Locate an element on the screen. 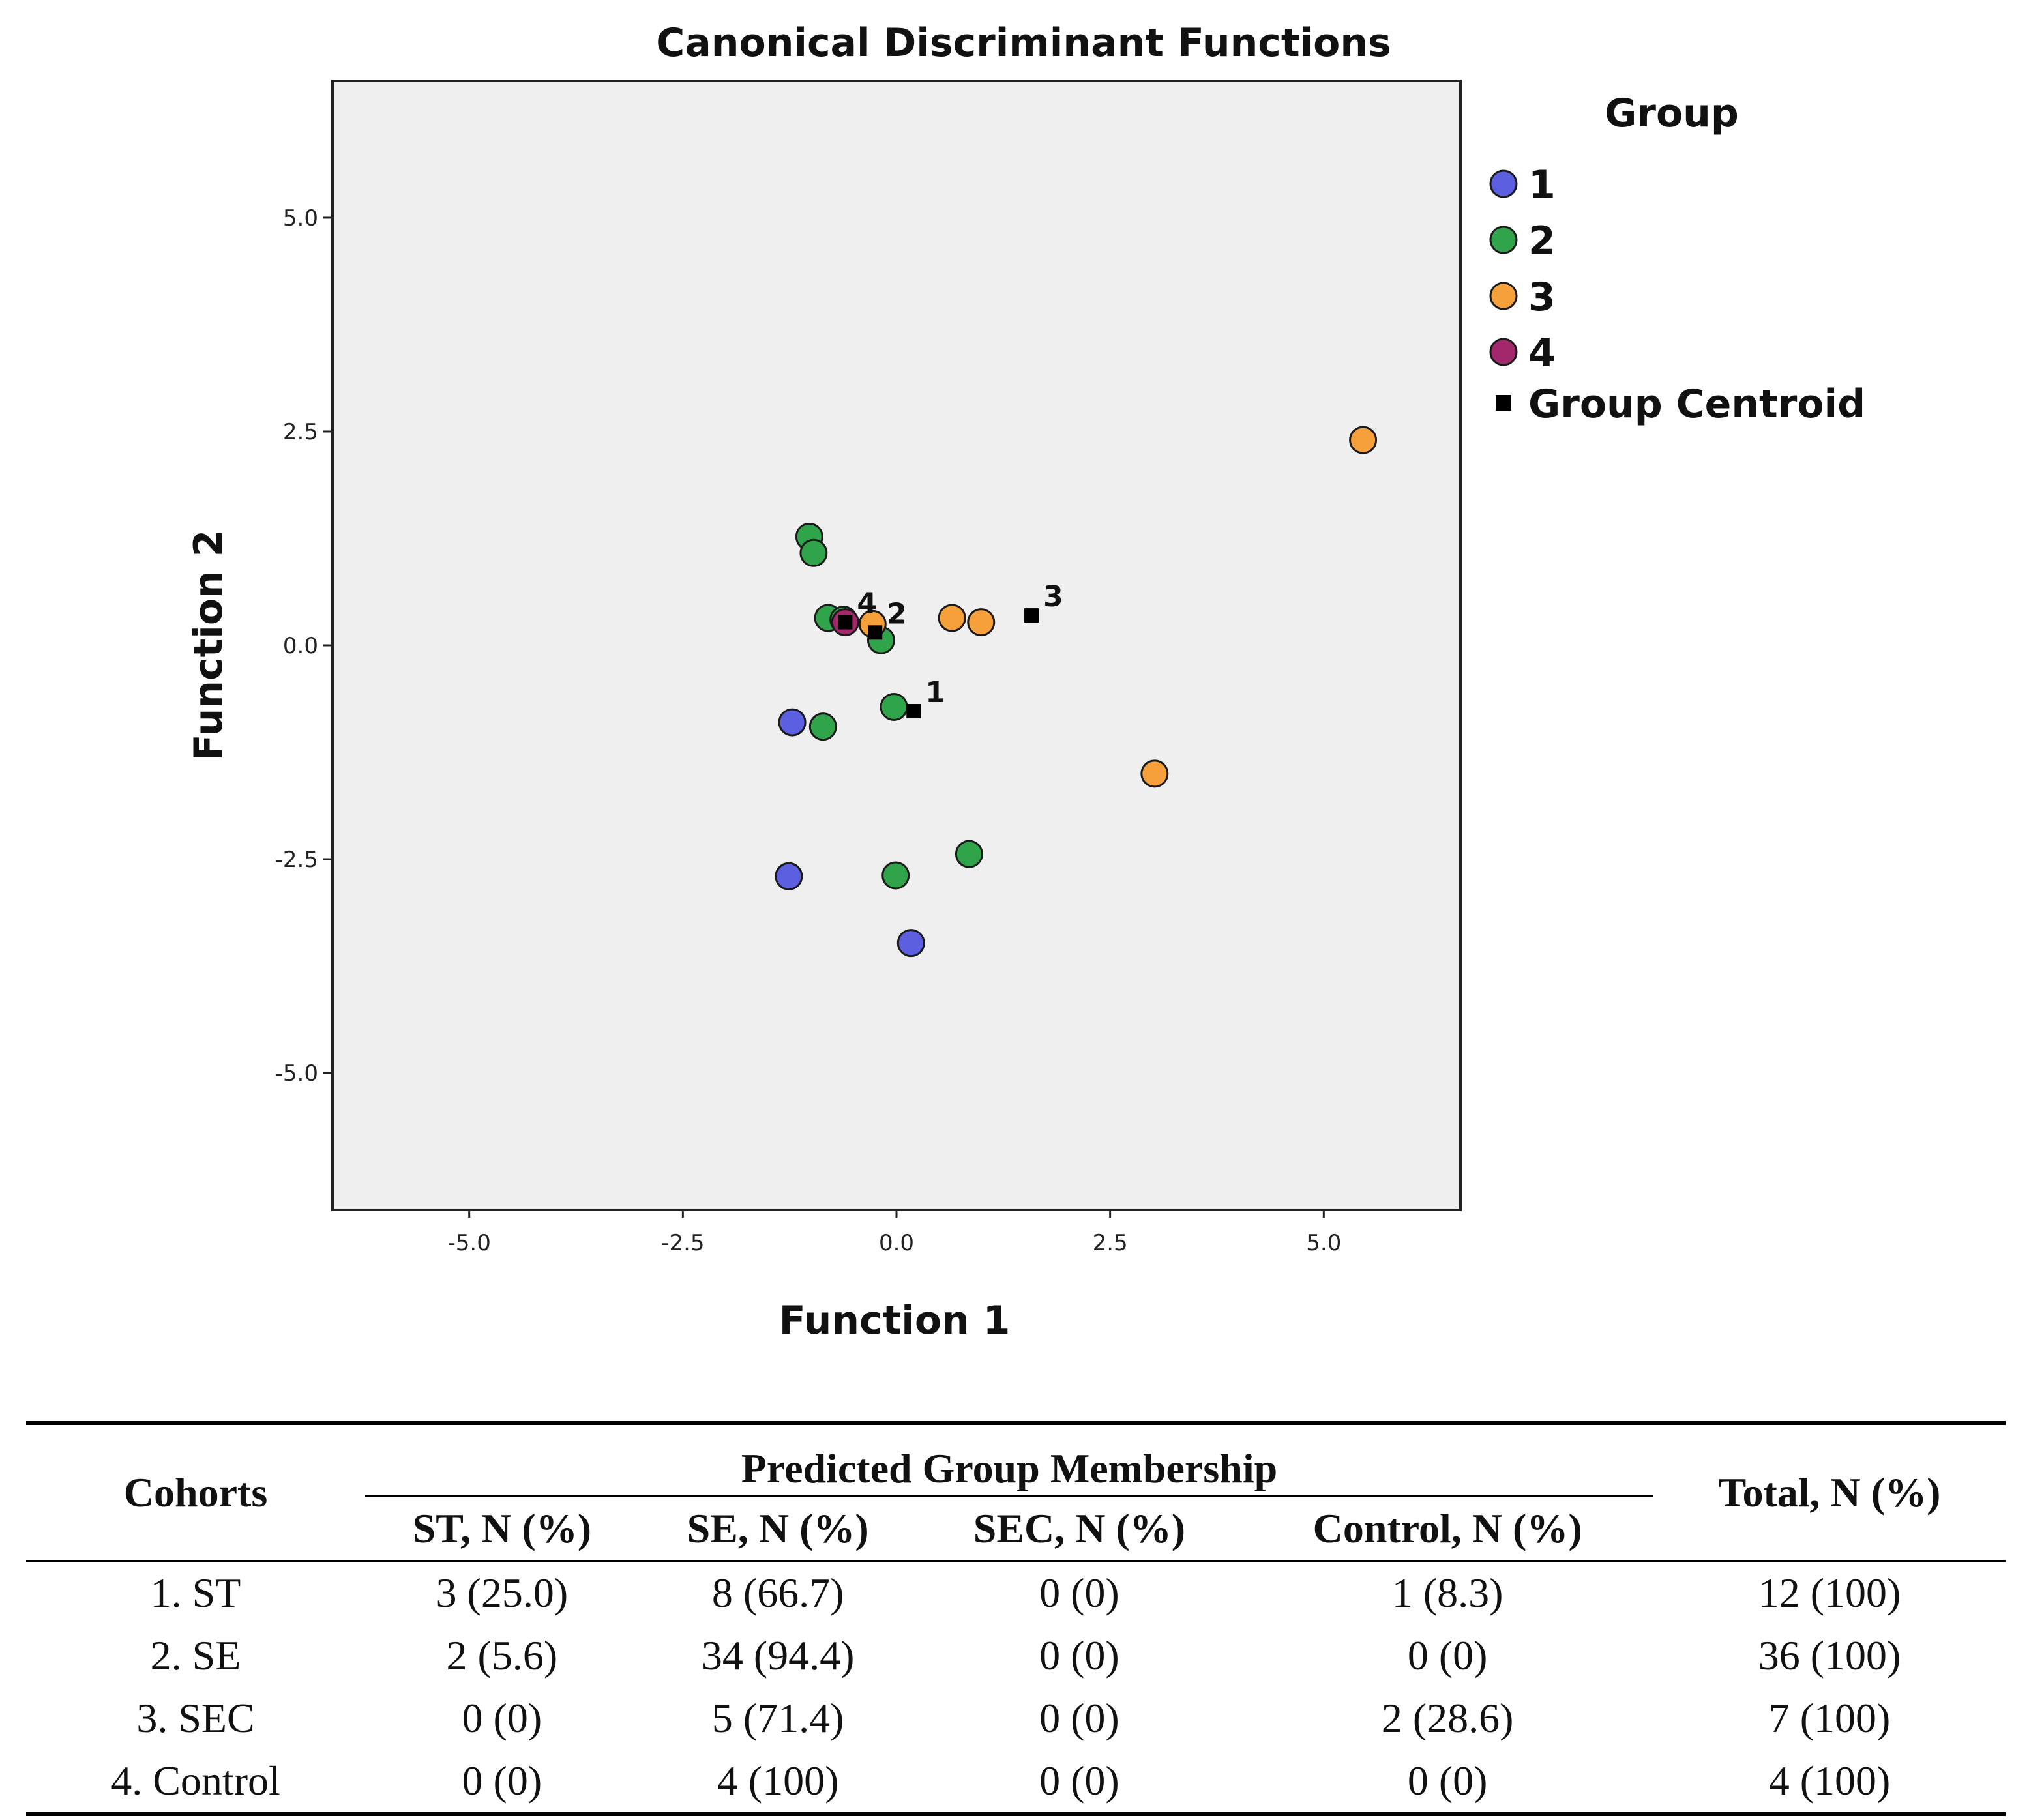 The image size is (2029, 1820). x-tick-label: 5.0 is located at coordinates (1323, 1243).